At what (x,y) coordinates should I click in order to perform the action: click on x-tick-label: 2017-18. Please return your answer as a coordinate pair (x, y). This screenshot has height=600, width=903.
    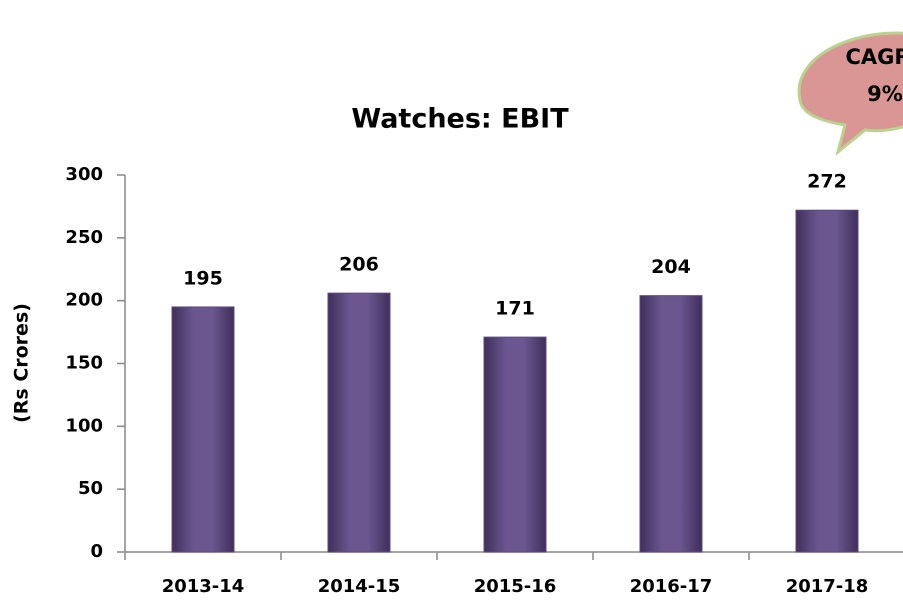
    Looking at the image, I should click on (827, 586).